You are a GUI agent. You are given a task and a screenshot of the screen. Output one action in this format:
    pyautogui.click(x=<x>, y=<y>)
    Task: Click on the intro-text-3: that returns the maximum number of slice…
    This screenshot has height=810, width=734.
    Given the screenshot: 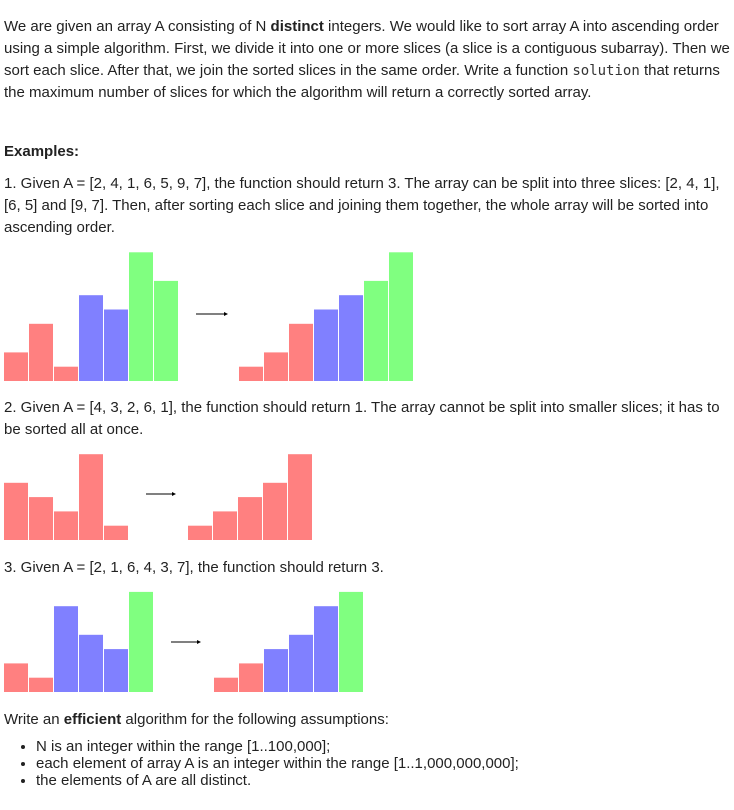 What is the action you would take?
    pyautogui.click(x=362, y=81)
    